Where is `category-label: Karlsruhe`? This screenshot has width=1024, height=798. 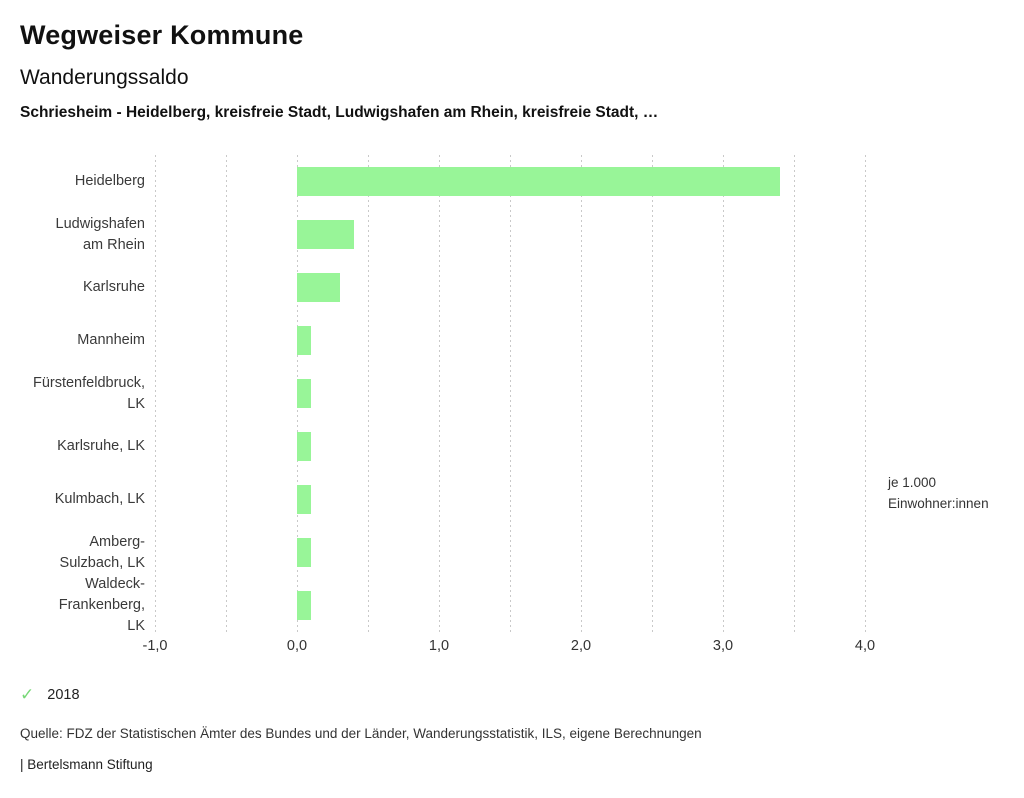 category-label: Karlsruhe is located at coordinates (113, 287).